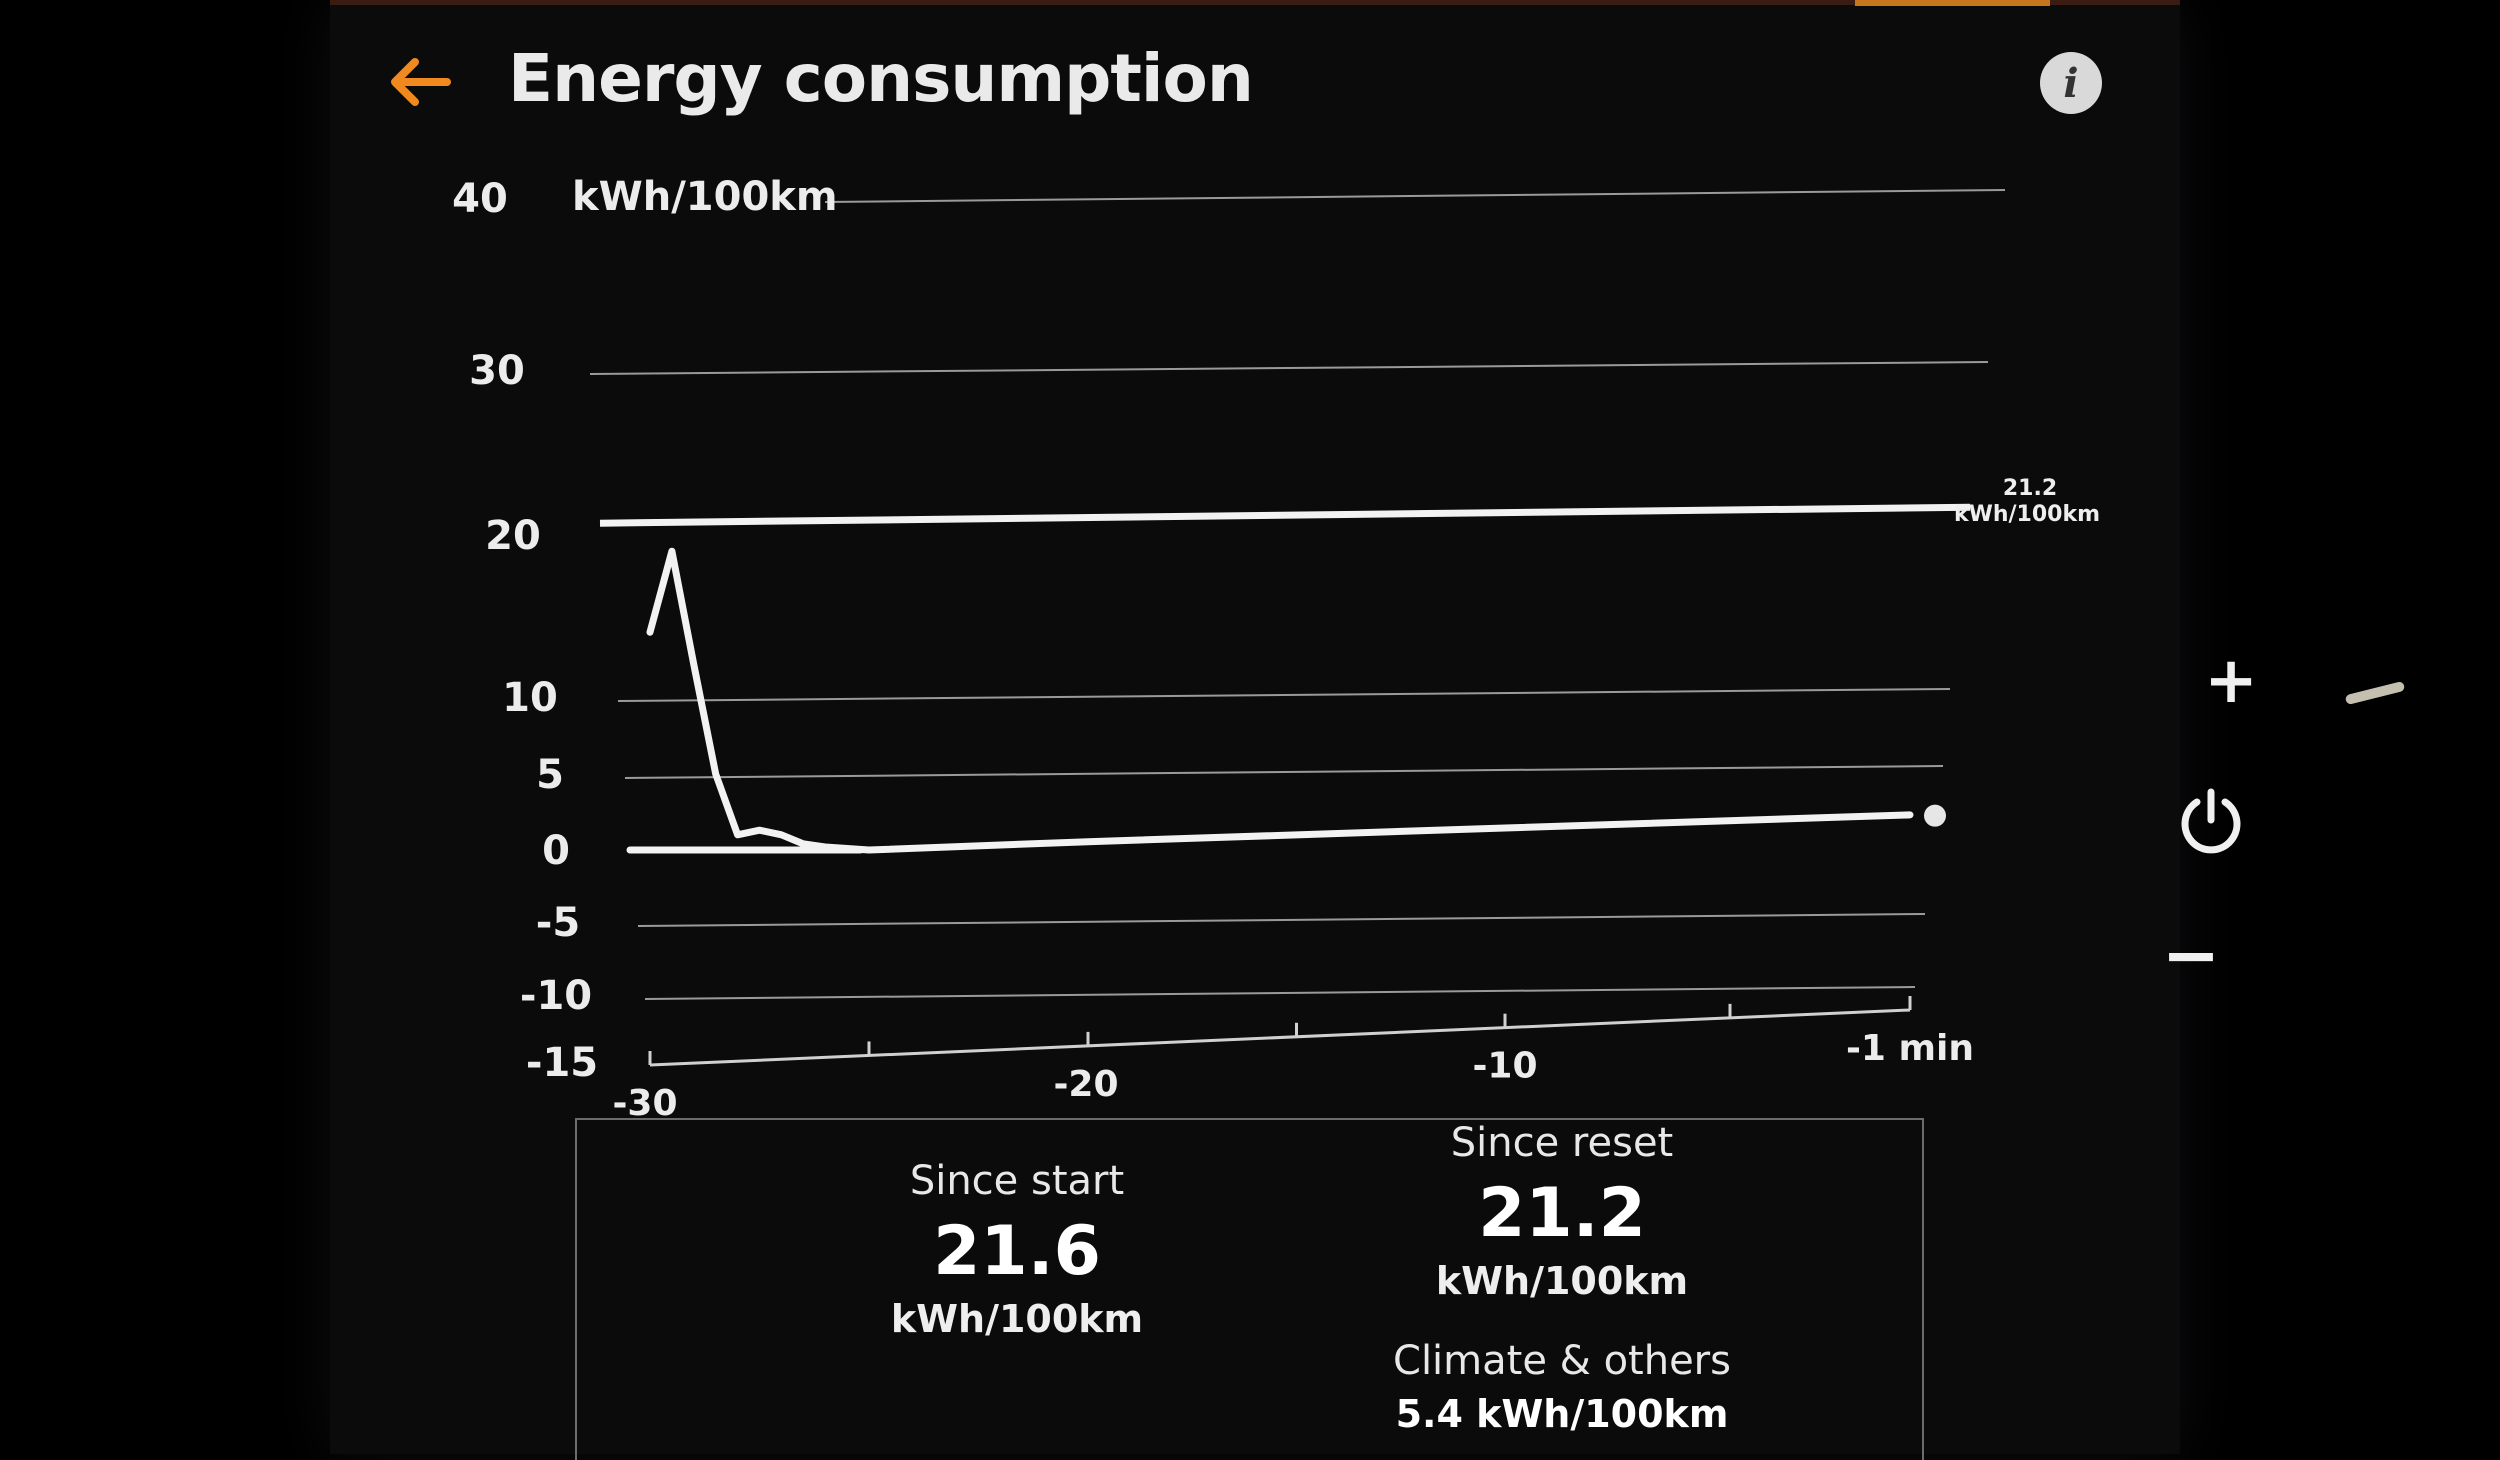 This screenshot has height=1460, width=2500. I want to click on since-reset-value: 21.2, so click(1562, 1213).